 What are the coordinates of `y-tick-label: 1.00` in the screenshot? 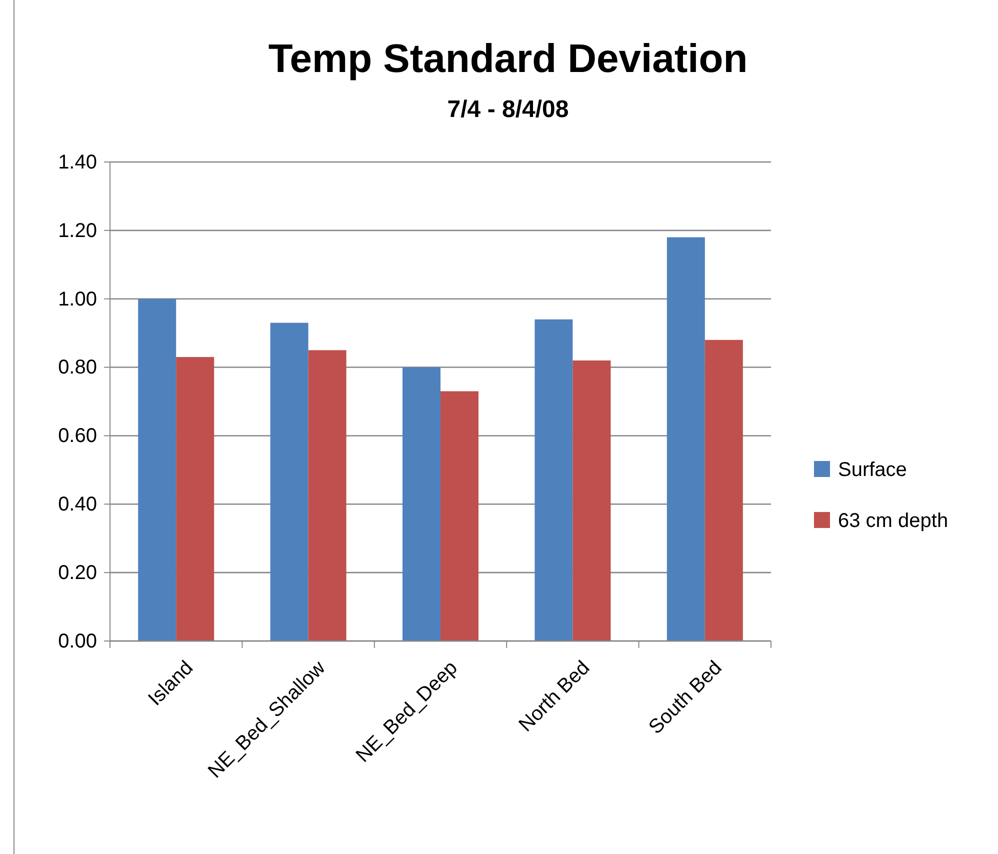 It's located at (77, 299).